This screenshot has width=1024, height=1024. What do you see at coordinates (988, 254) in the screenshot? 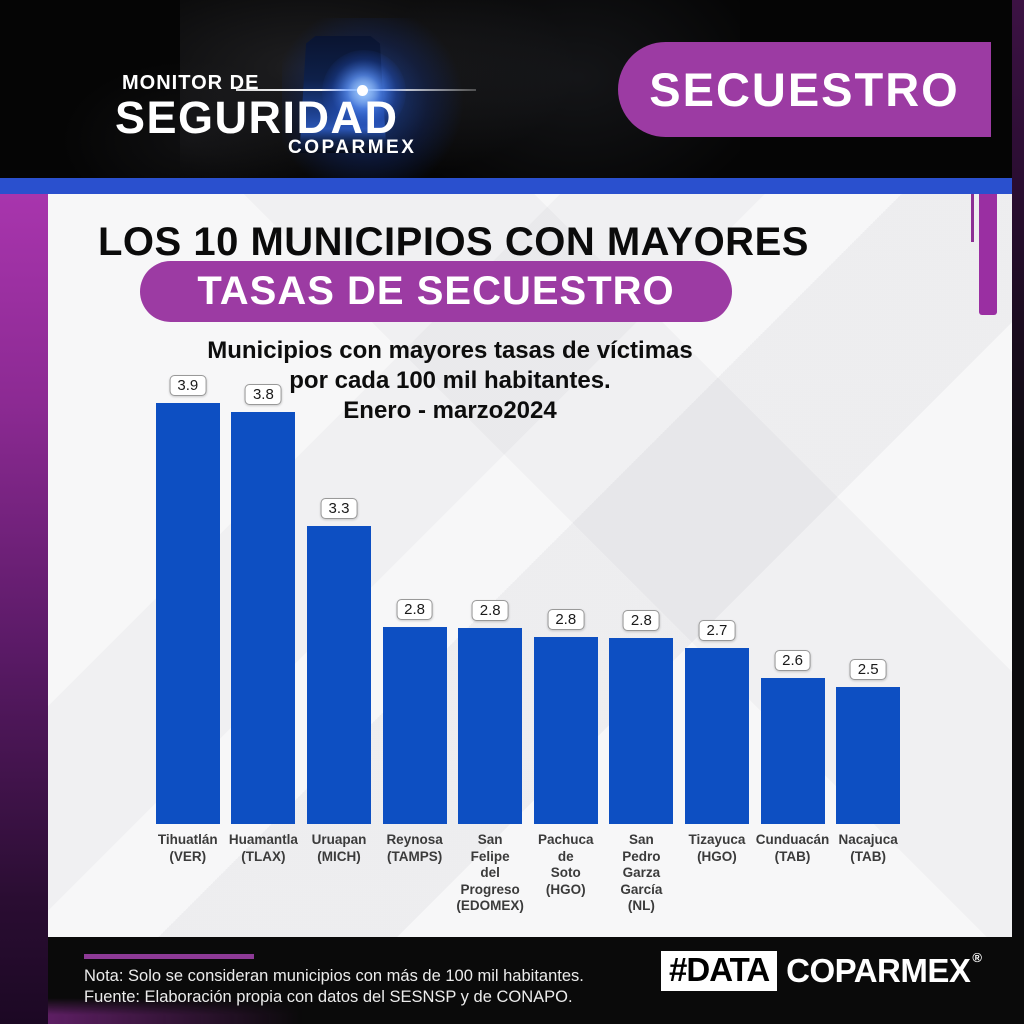
I see `purple-tab-decoration` at bounding box center [988, 254].